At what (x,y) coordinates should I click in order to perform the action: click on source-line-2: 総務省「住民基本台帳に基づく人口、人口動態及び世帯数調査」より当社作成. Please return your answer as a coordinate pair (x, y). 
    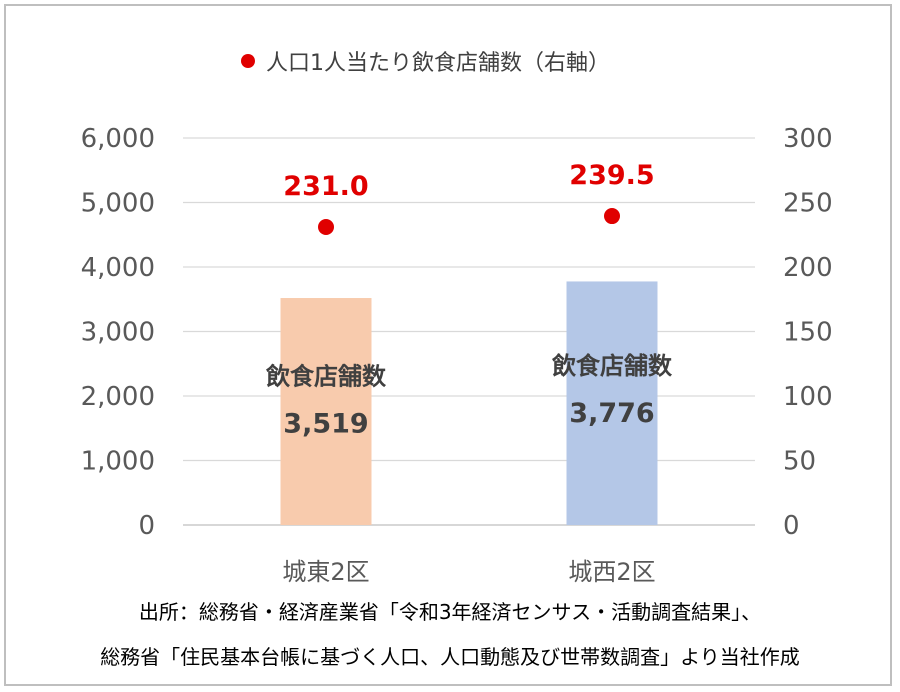
    Looking at the image, I should click on (450, 657).